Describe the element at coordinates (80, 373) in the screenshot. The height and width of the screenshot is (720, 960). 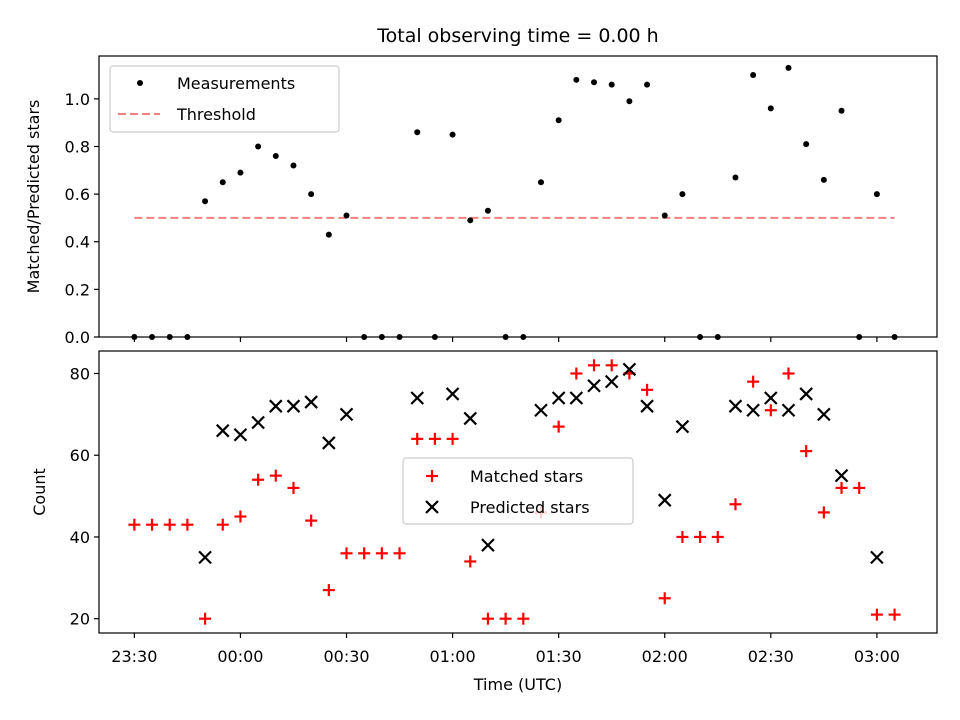
I see `y-tick-label: 80` at that location.